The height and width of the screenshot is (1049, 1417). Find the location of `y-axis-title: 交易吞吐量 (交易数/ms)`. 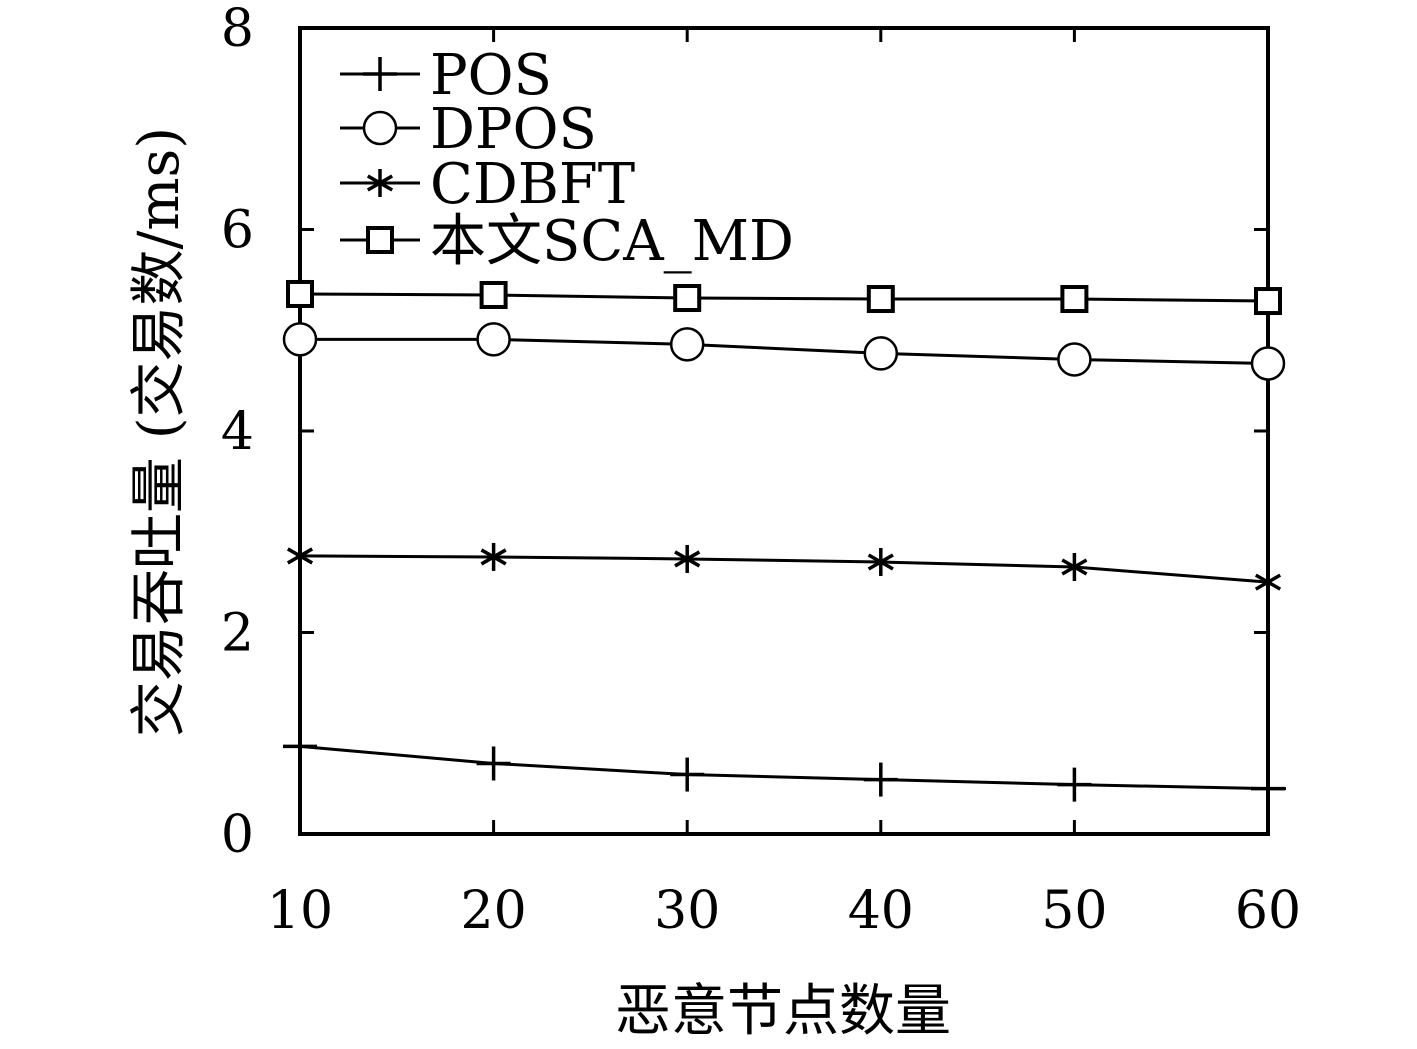

y-axis-title: 交易吞吐量 (交易数/ms) is located at coordinates (159, 432).